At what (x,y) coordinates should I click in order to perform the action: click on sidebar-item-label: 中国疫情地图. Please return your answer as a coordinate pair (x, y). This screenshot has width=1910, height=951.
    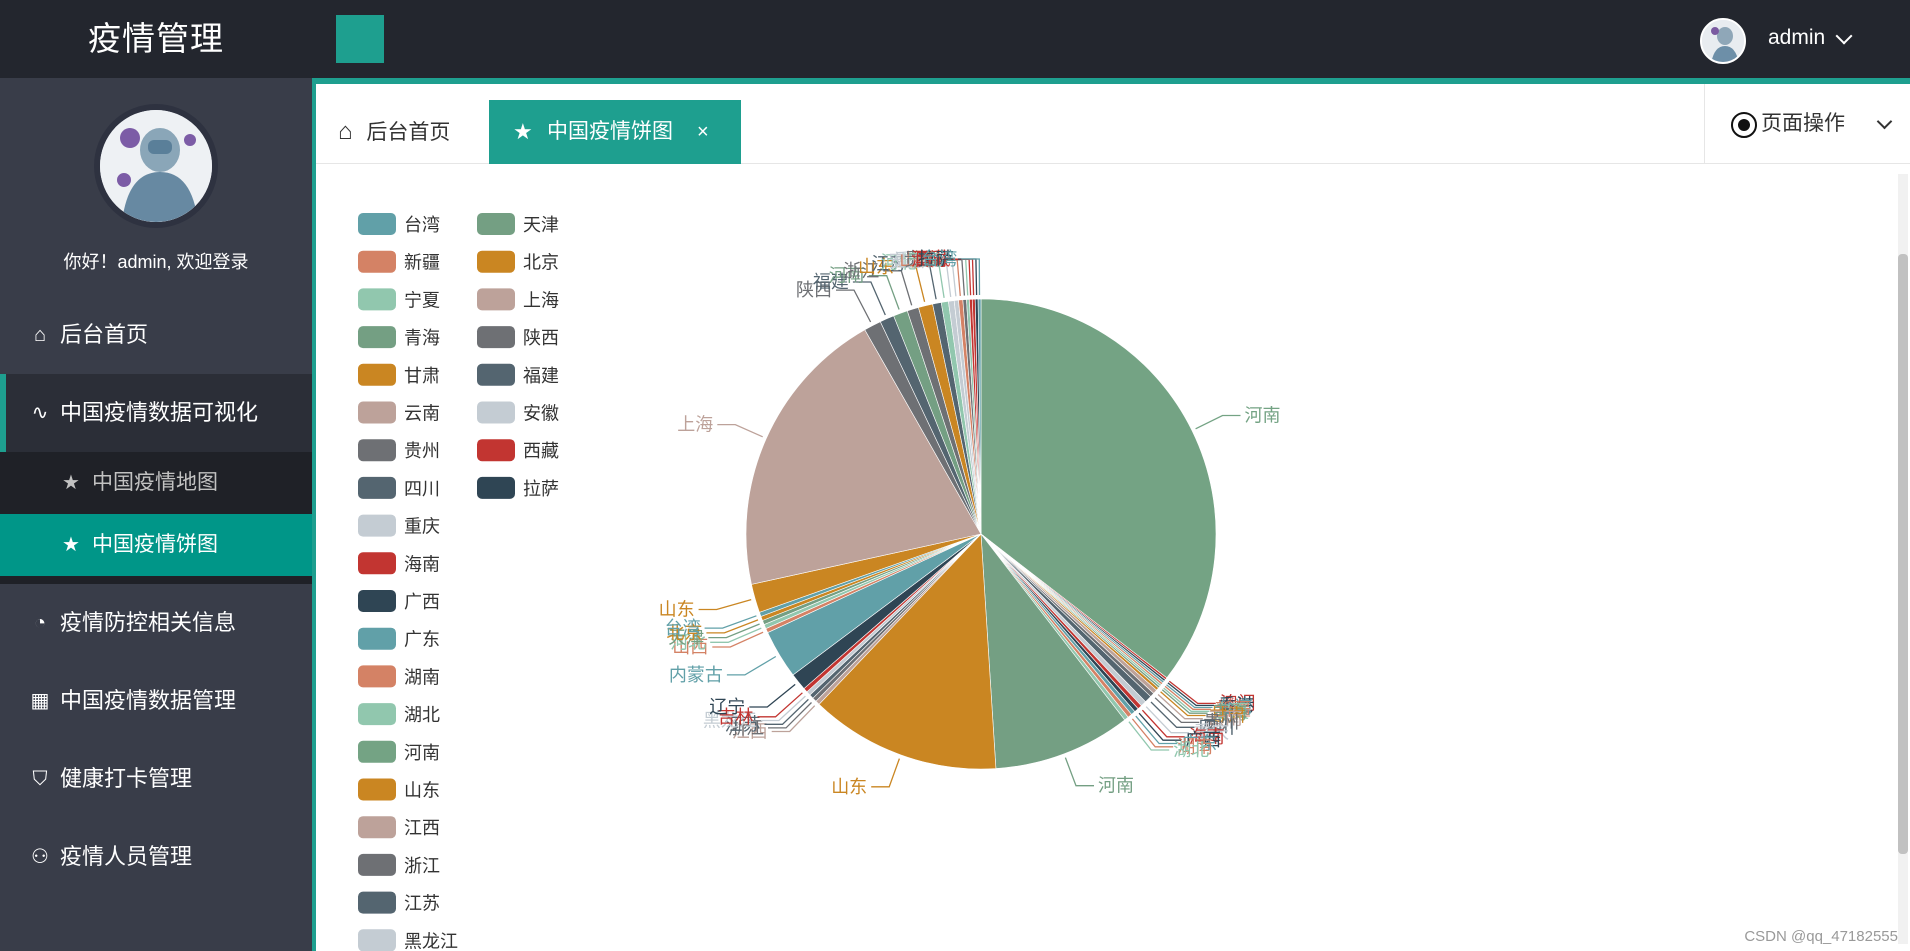
    Looking at the image, I should click on (155, 482).